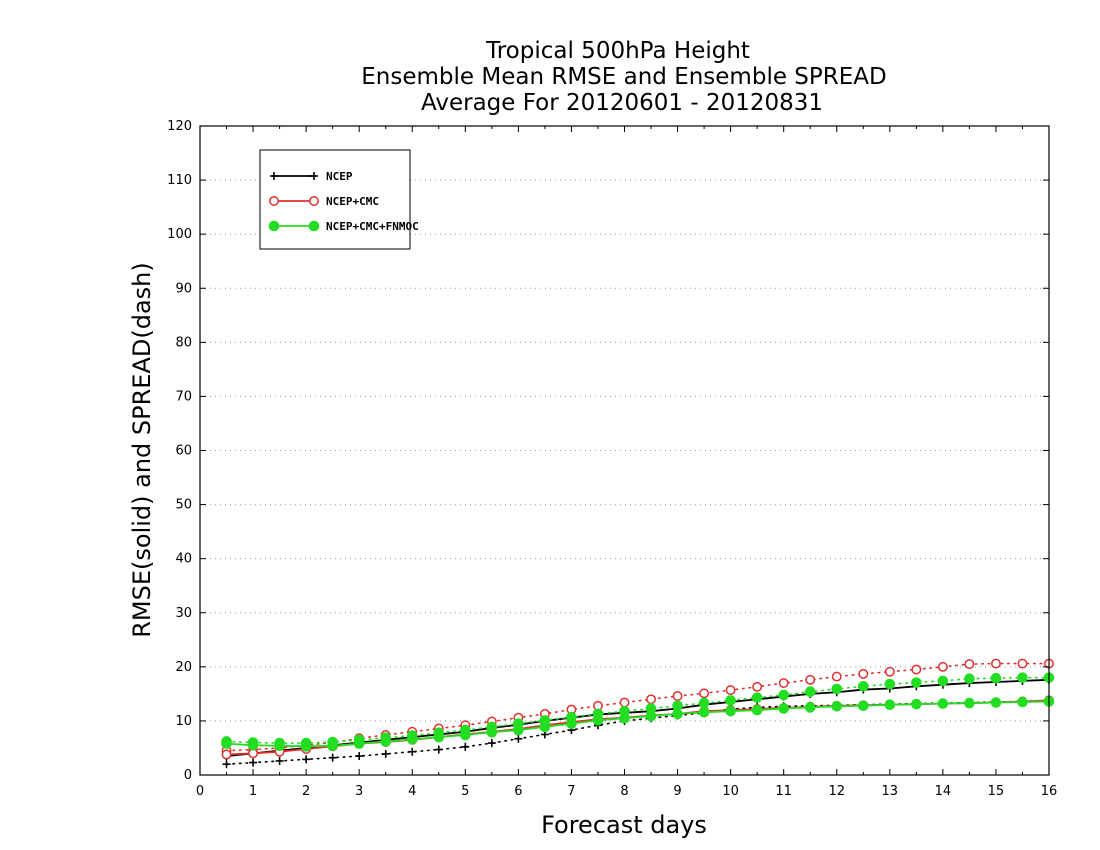  Describe the element at coordinates (617, 51) in the screenshot. I see `chart-title-line-1: Tropical 500hPa Height` at that location.